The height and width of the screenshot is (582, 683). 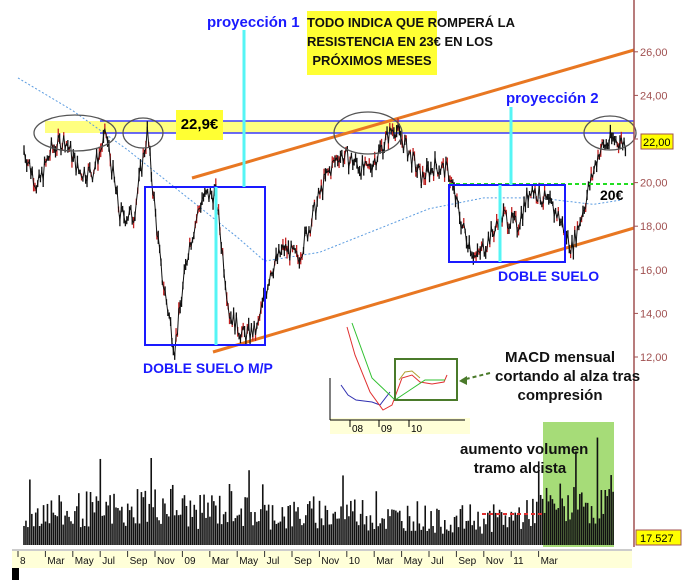 What do you see at coordinates (426, 379) in the screenshot?
I see `macd-highlight-box` at bounding box center [426, 379].